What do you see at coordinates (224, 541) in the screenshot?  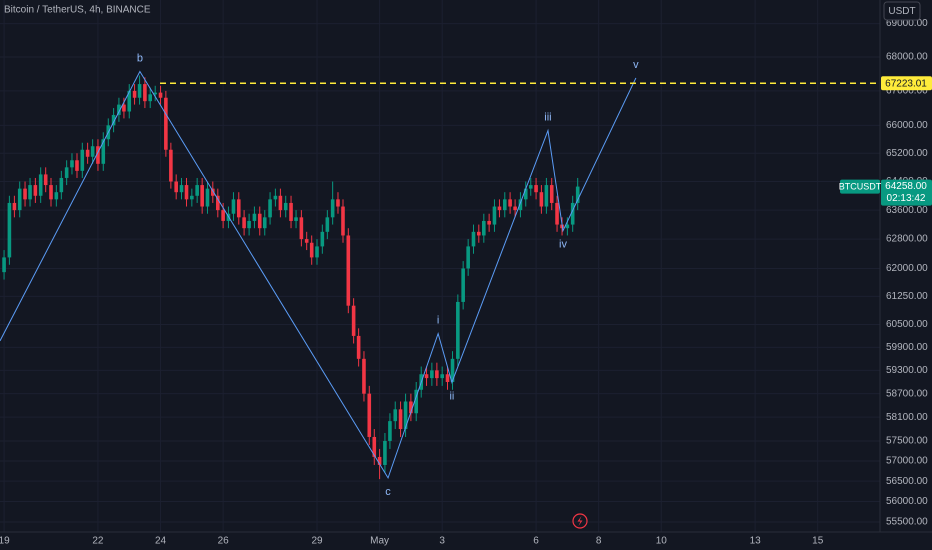 I see `x-tick-label: 26` at bounding box center [224, 541].